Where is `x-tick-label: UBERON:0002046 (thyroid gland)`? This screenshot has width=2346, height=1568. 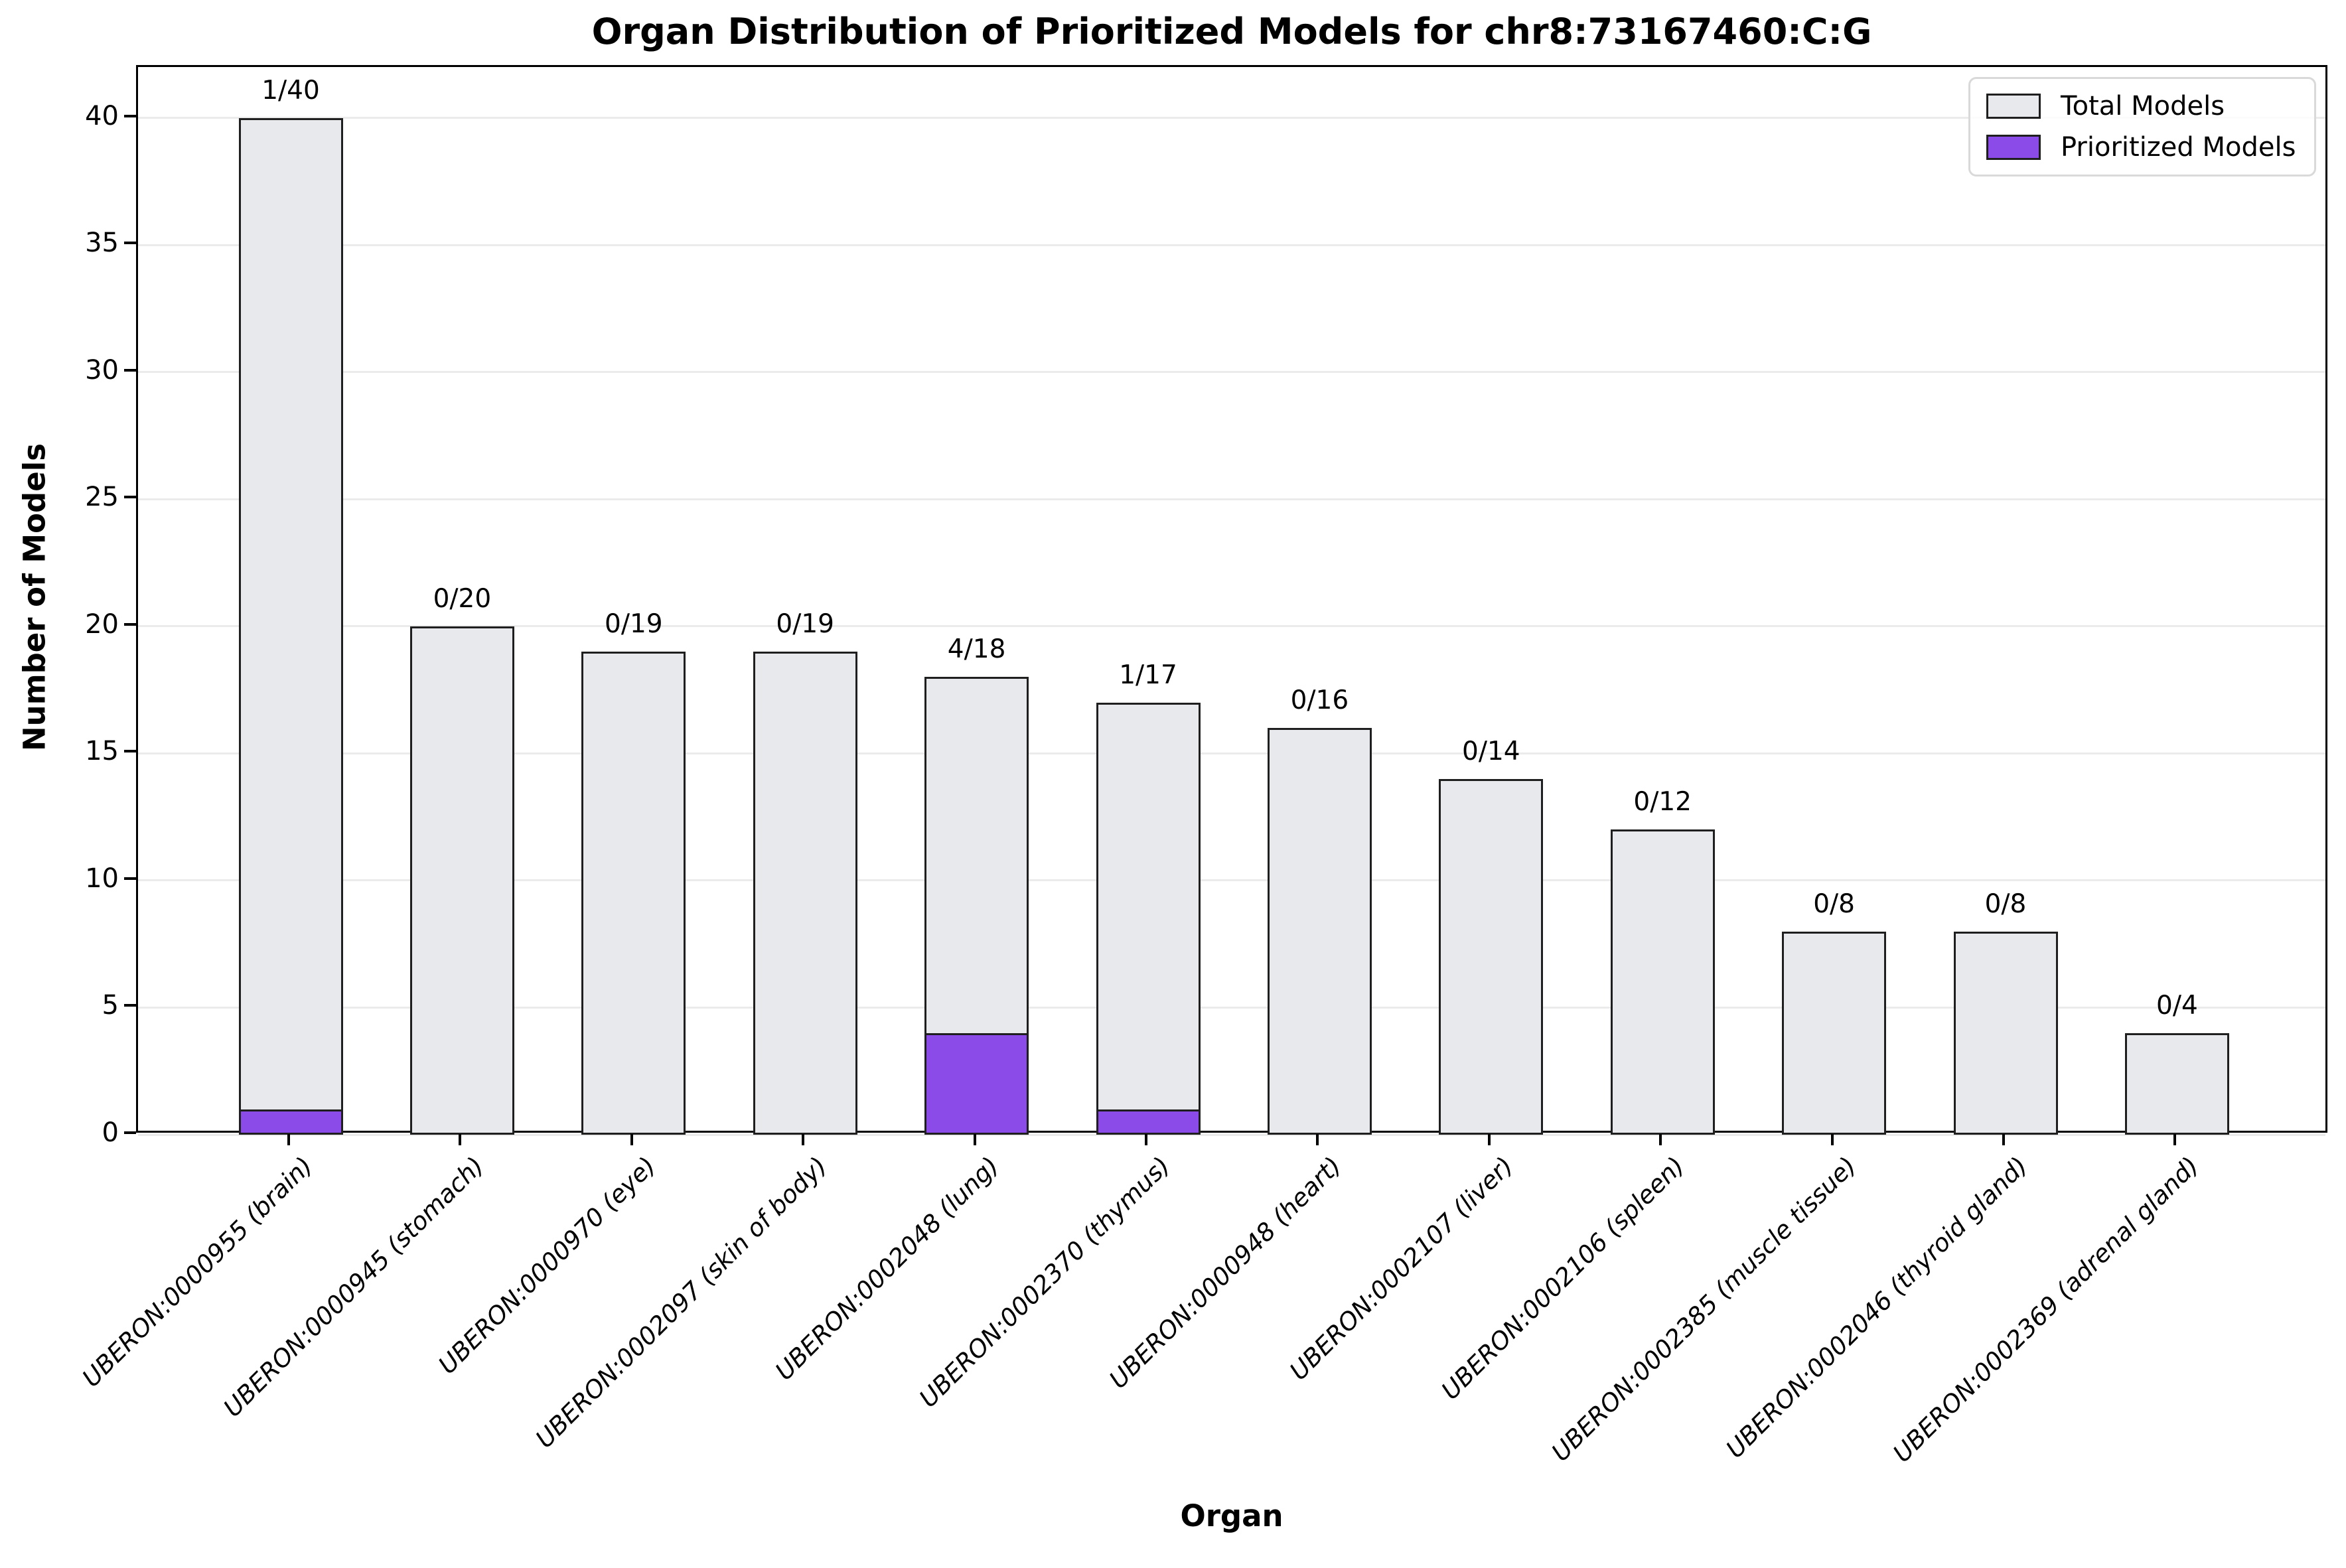
x-tick-label: UBERON:0002046 (thyroid gland) is located at coordinates (1876, 1307).